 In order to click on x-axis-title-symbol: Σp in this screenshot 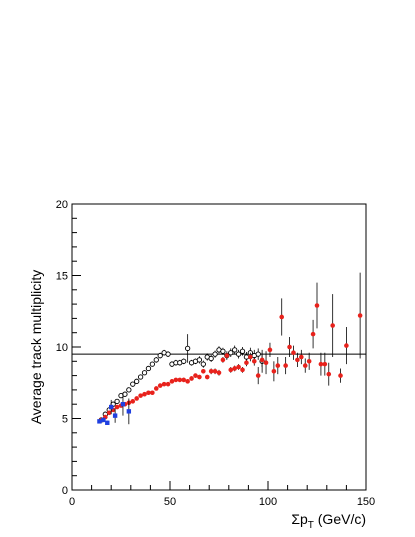, I will do `click(299, 519)`.